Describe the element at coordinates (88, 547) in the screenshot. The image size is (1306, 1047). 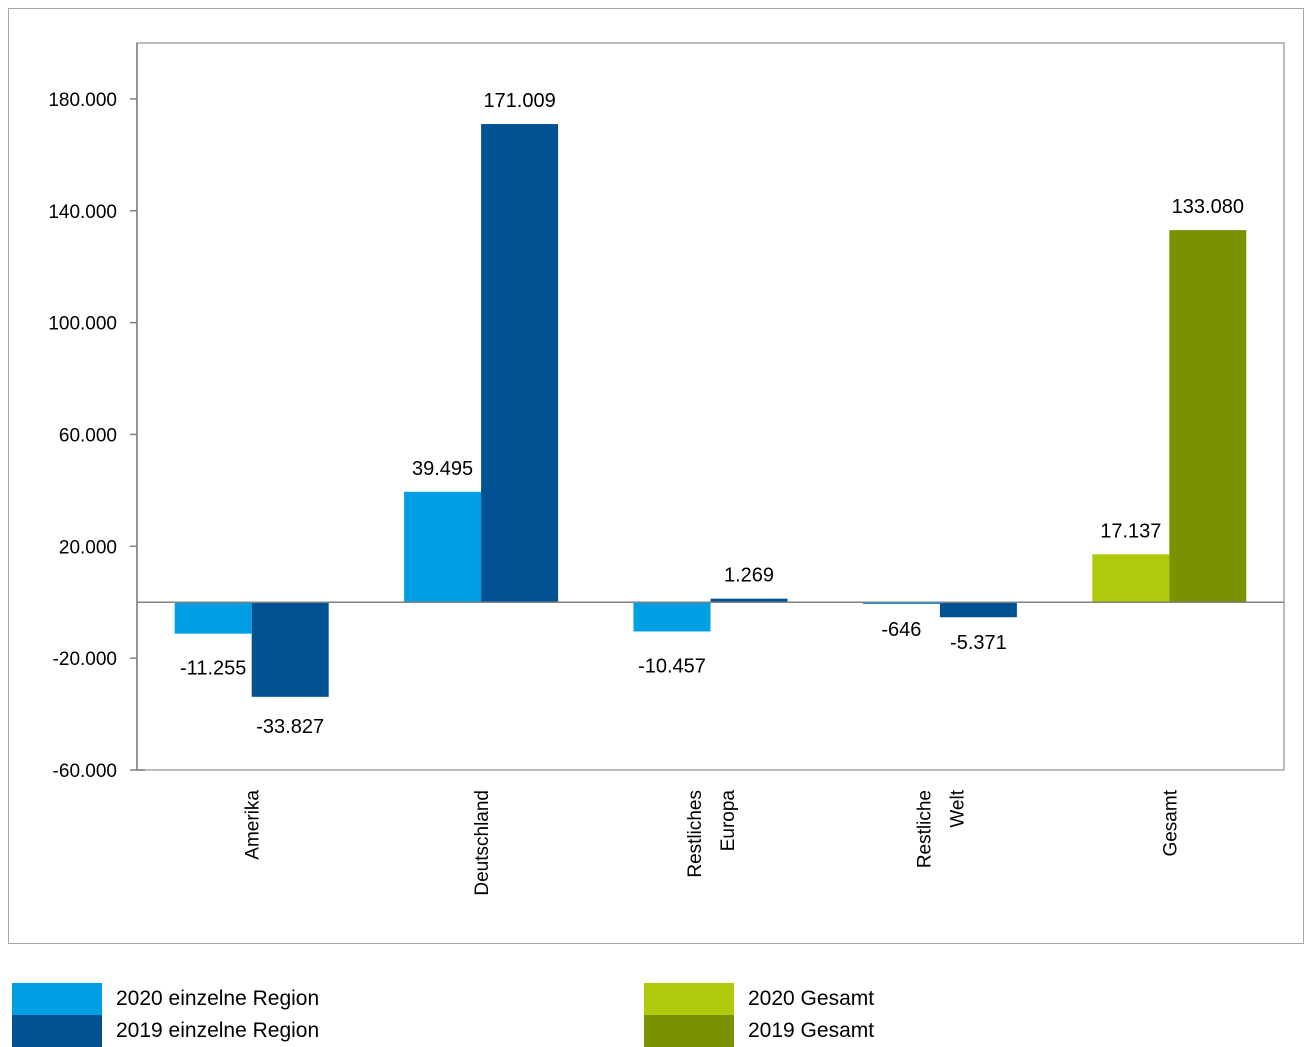
I see `y-tick-label: 20.000` at that location.